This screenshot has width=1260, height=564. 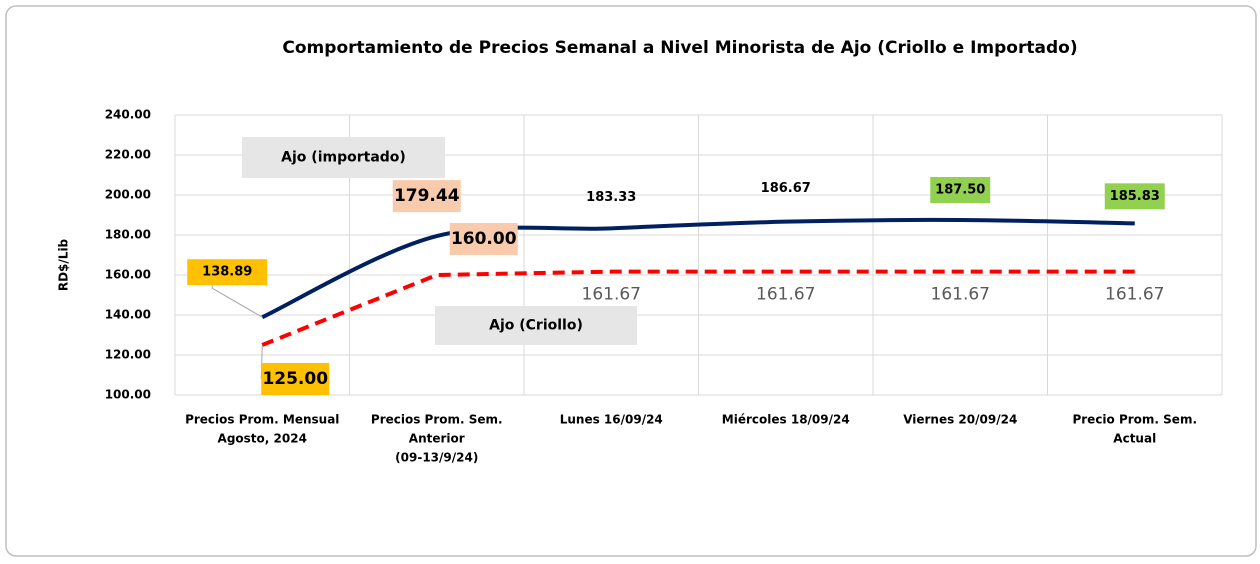 What do you see at coordinates (1134, 420) in the screenshot?
I see `x-tick-label: Precio Prom. Sem.` at bounding box center [1134, 420].